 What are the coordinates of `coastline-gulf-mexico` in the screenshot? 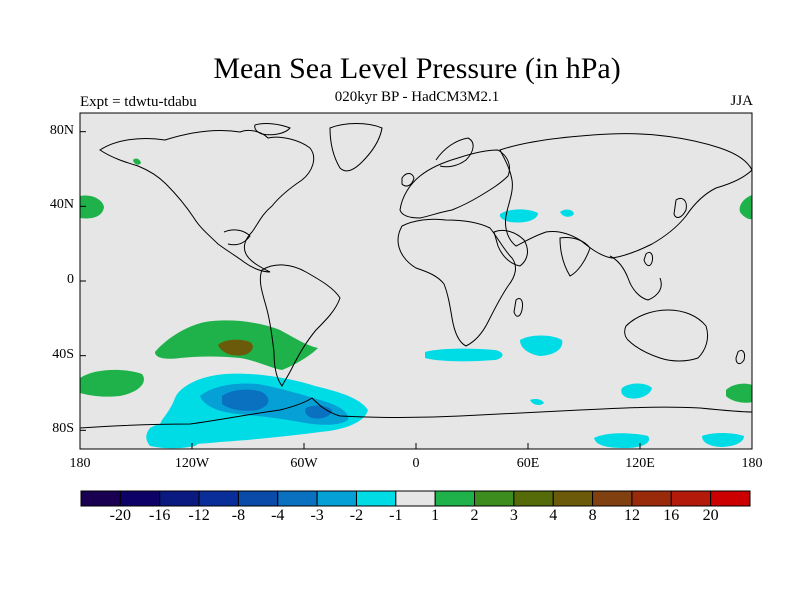 It's located at (237, 237).